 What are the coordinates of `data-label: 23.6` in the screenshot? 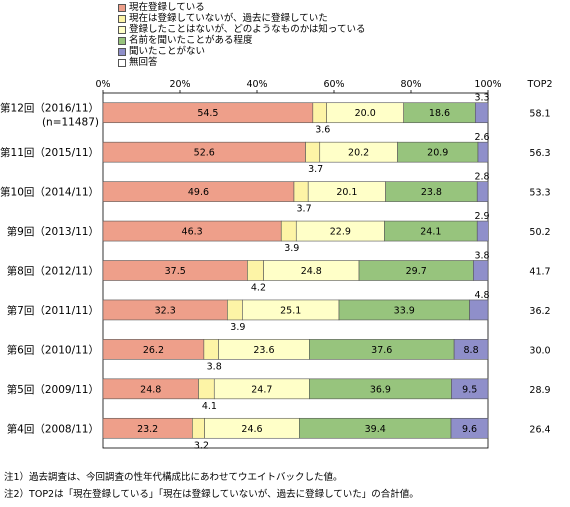 It's located at (263, 350).